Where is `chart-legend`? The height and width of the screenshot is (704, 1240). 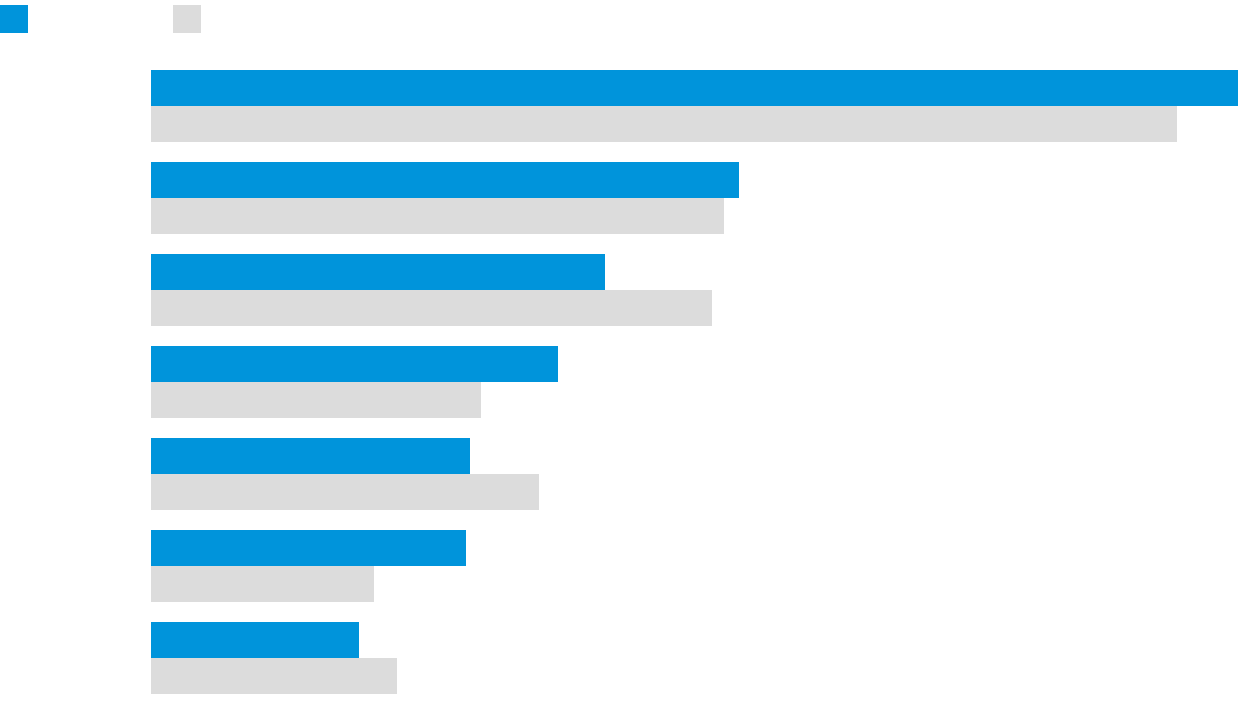 chart-legend is located at coordinates (100, 19).